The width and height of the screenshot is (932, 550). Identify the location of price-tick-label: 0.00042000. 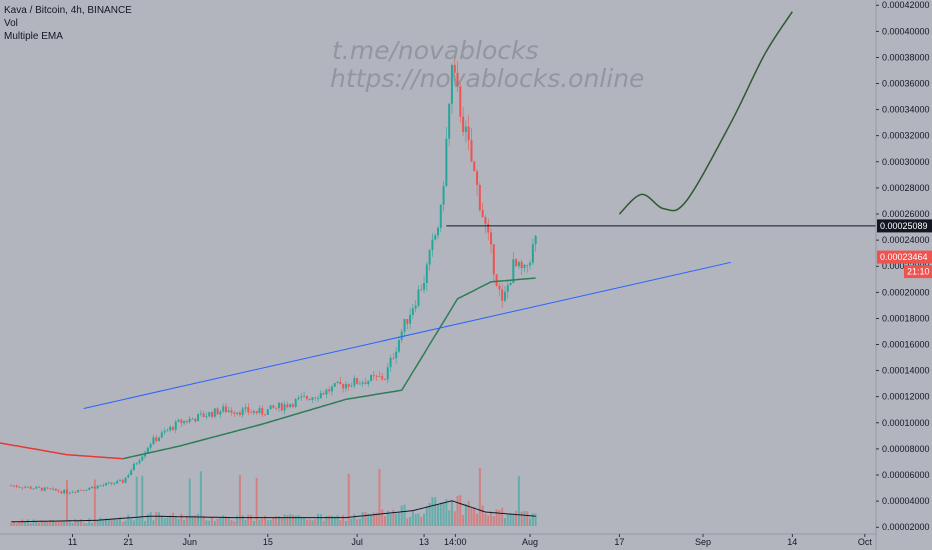
(906, 5).